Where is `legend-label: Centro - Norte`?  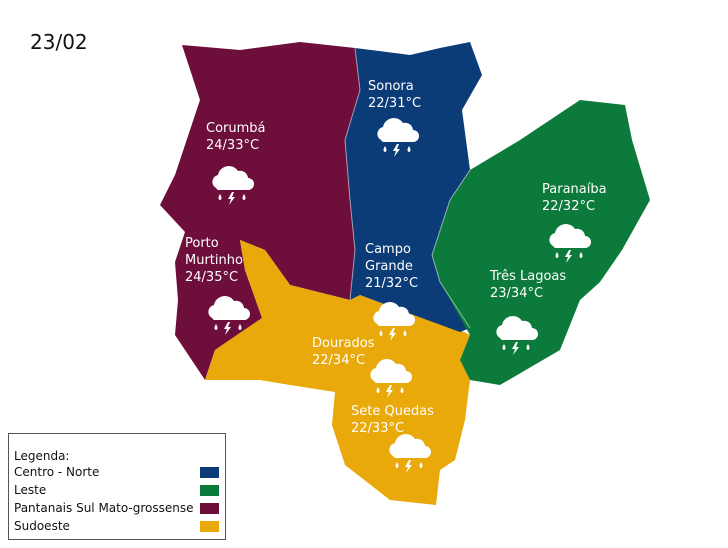
legend-label: Centro - Norte is located at coordinates (57, 472).